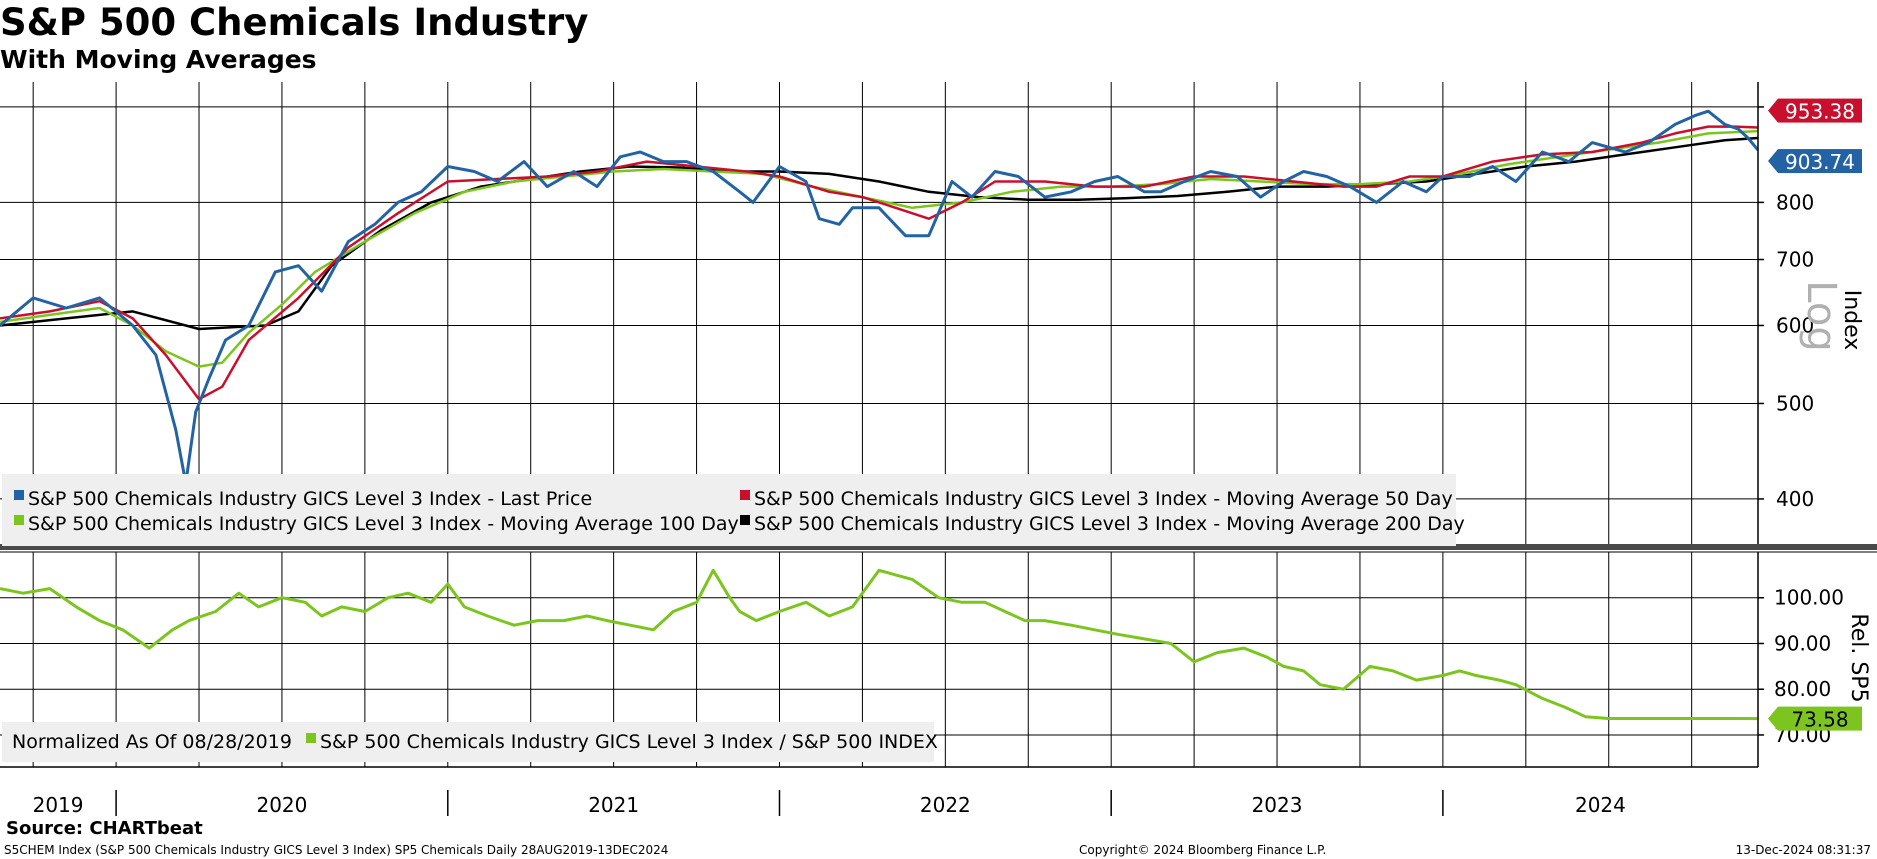  I want to click on last-value-ma50-box, so click(1820, 110).